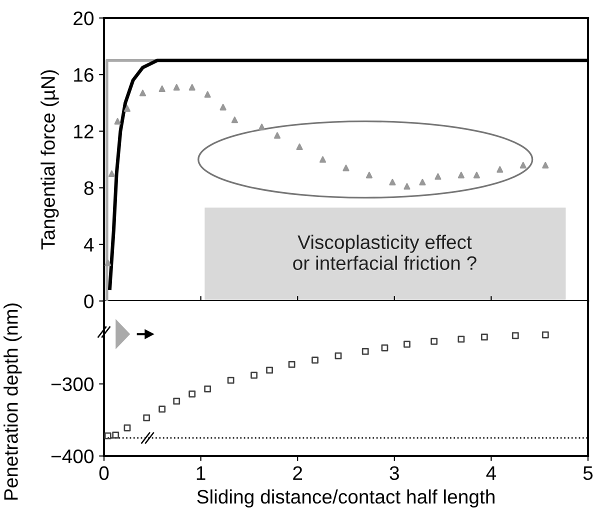  Describe the element at coordinates (13, 402) in the screenshot. I see `y-axis-title: Penetration depth (nm)` at that location.